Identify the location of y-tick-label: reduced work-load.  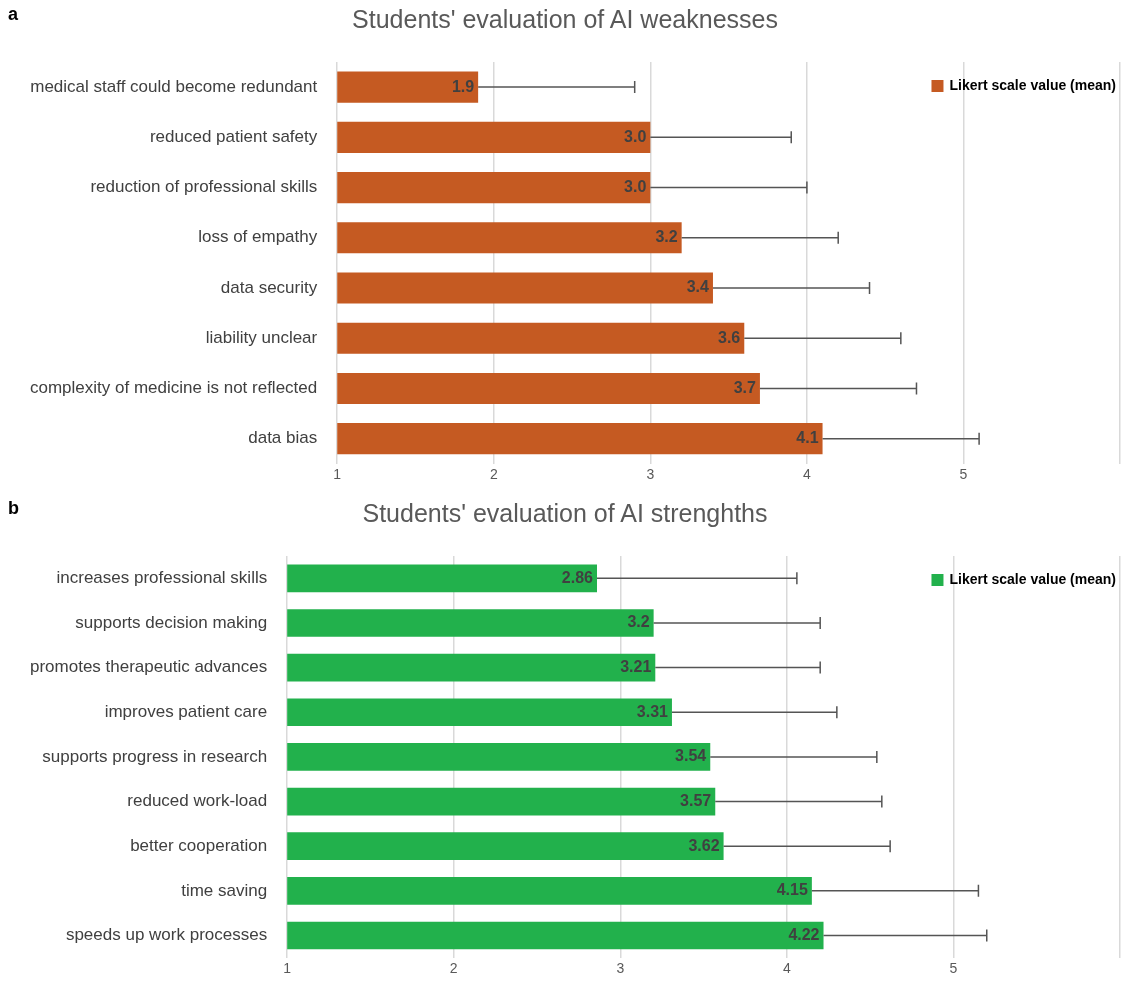
(197, 801).